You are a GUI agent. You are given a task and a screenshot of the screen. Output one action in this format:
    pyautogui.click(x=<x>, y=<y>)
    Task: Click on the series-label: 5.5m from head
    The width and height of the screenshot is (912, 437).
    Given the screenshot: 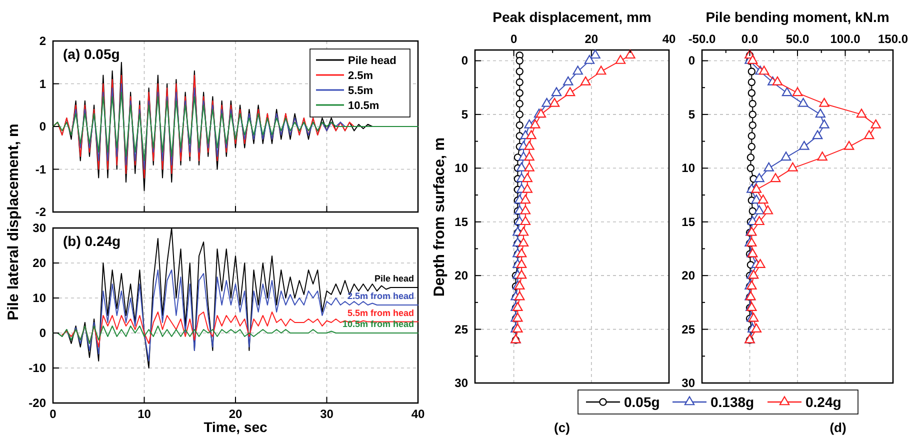 What is the action you would take?
    pyautogui.click(x=380, y=313)
    